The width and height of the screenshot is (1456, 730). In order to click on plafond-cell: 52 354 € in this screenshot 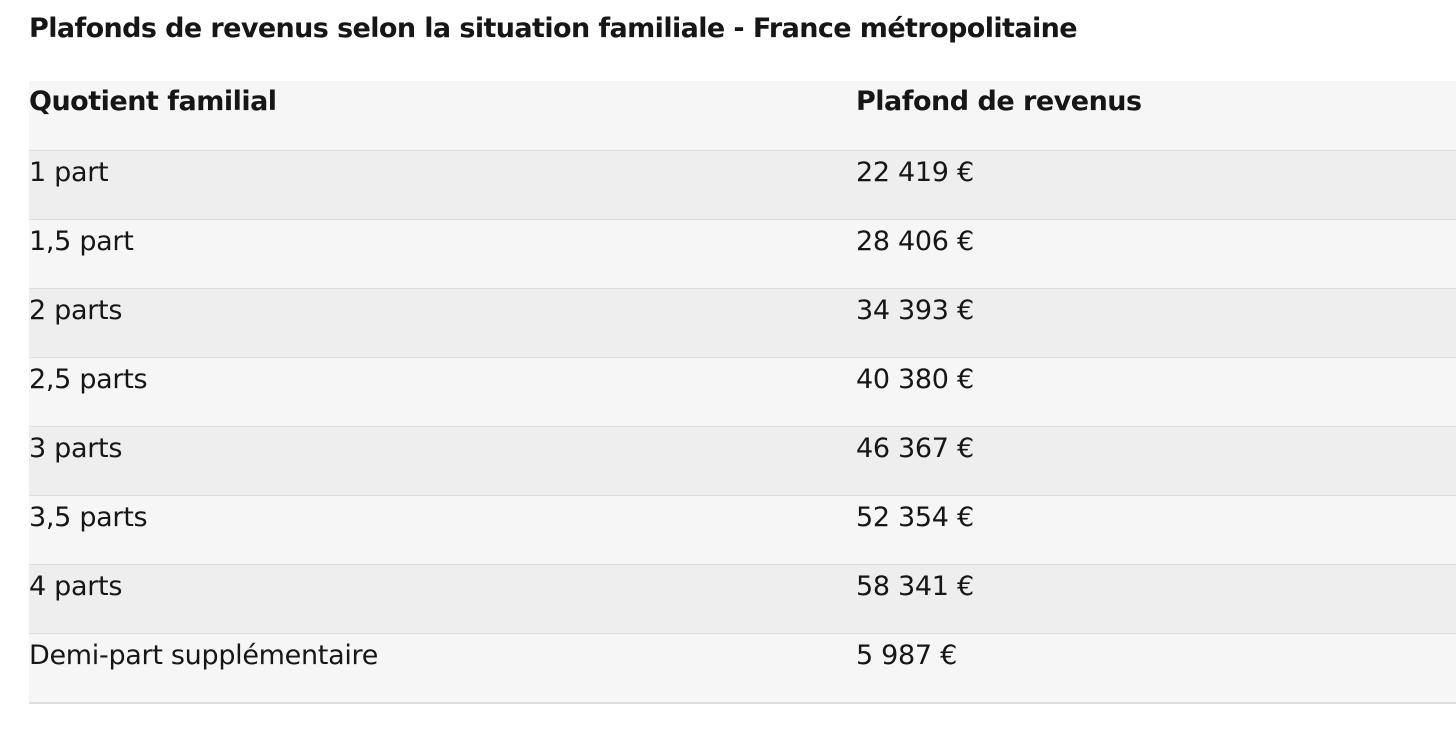, I will do `click(915, 517)`.